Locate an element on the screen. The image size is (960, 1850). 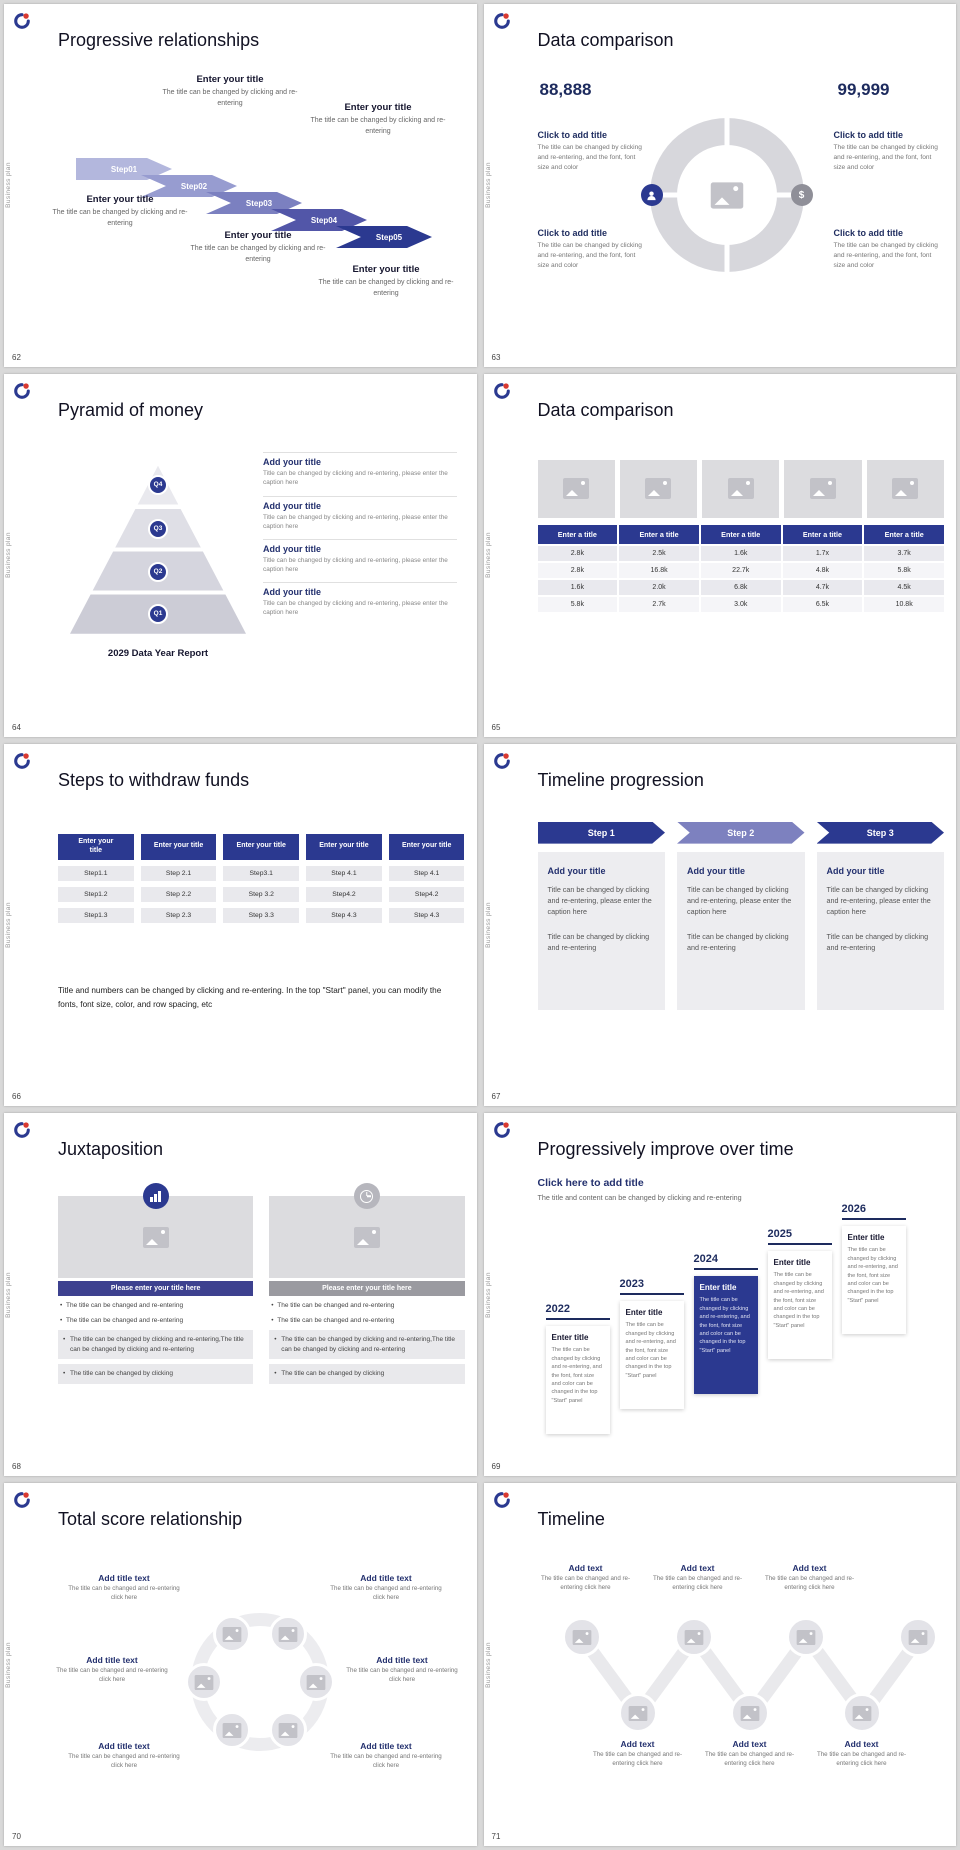
donut-center is located at coordinates (726, 195).